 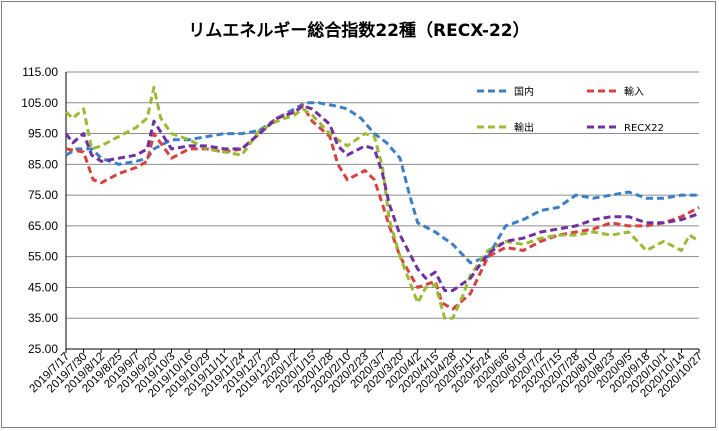 What do you see at coordinates (43, 257) in the screenshot?
I see `y-tick-label: 55.00` at bounding box center [43, 257].